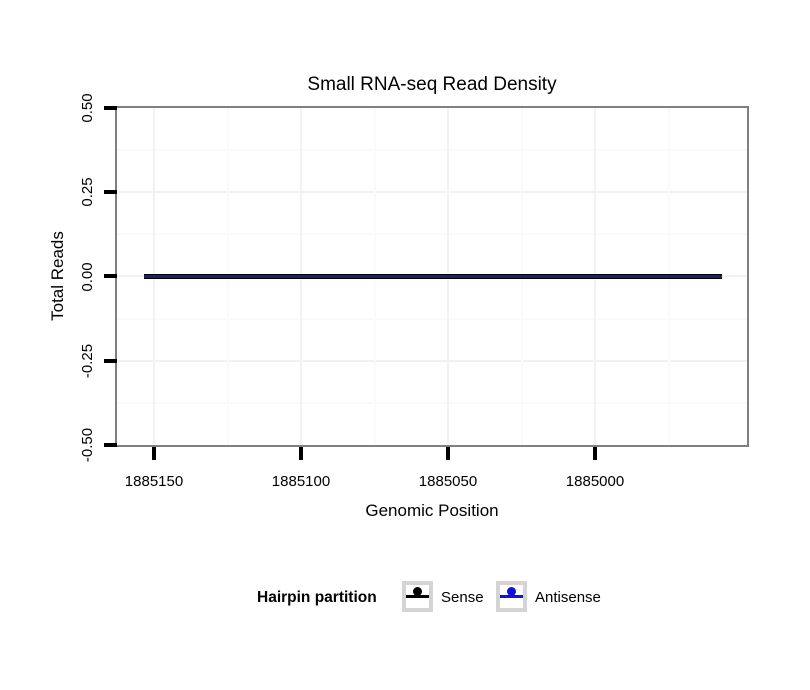 Image resolution: width=810 pixels, height=690 pixels. Describe the element at coordinates (154, 481) in the screenshot. I see `x-tick-label: 1885150` at that location.